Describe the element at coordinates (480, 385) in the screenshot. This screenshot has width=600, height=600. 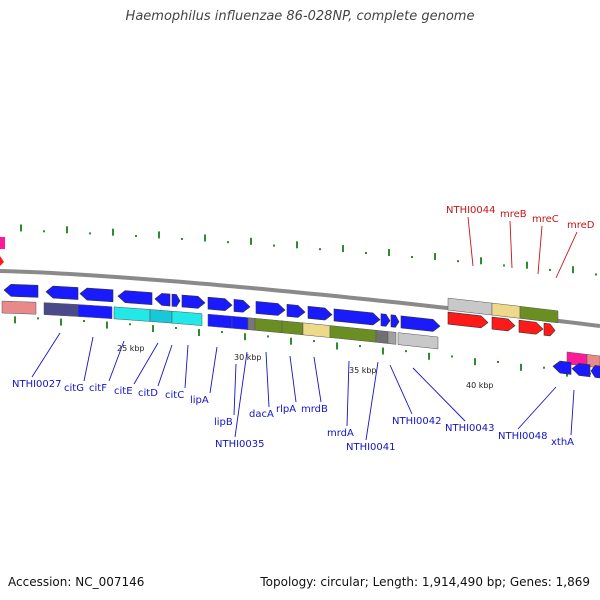
I see `scale-label: 40 kbp` at that location.